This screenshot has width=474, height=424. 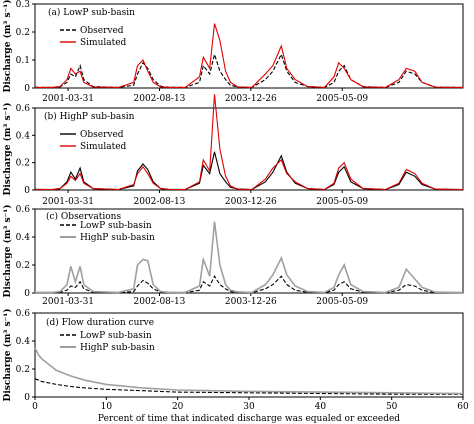 I want to click on y-tick-label: 0.1, so click(x=23, y=61).